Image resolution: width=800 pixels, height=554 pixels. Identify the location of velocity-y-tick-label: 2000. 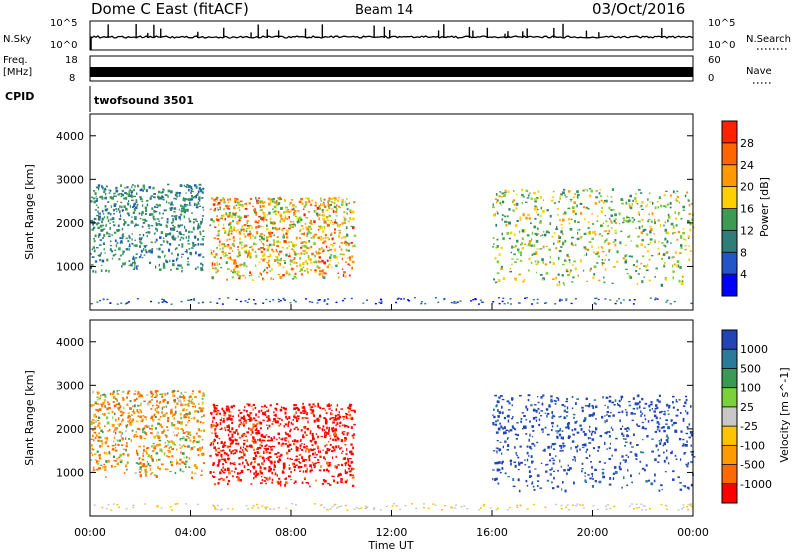
(70, 429).